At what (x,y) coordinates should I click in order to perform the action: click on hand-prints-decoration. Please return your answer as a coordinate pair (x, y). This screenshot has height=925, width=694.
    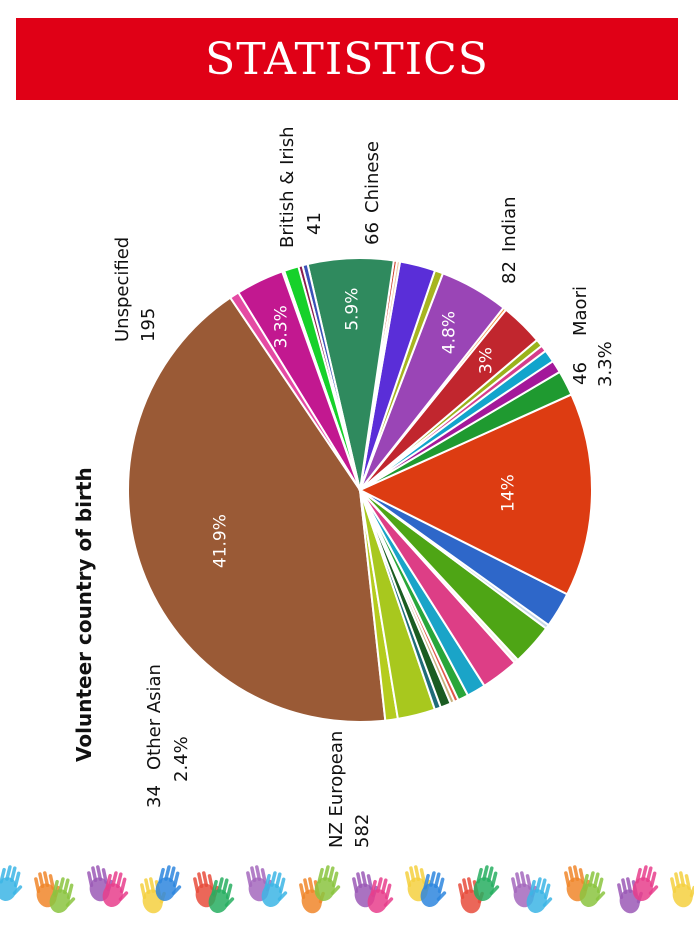
    Looking at the image, I should click on (347, 889).